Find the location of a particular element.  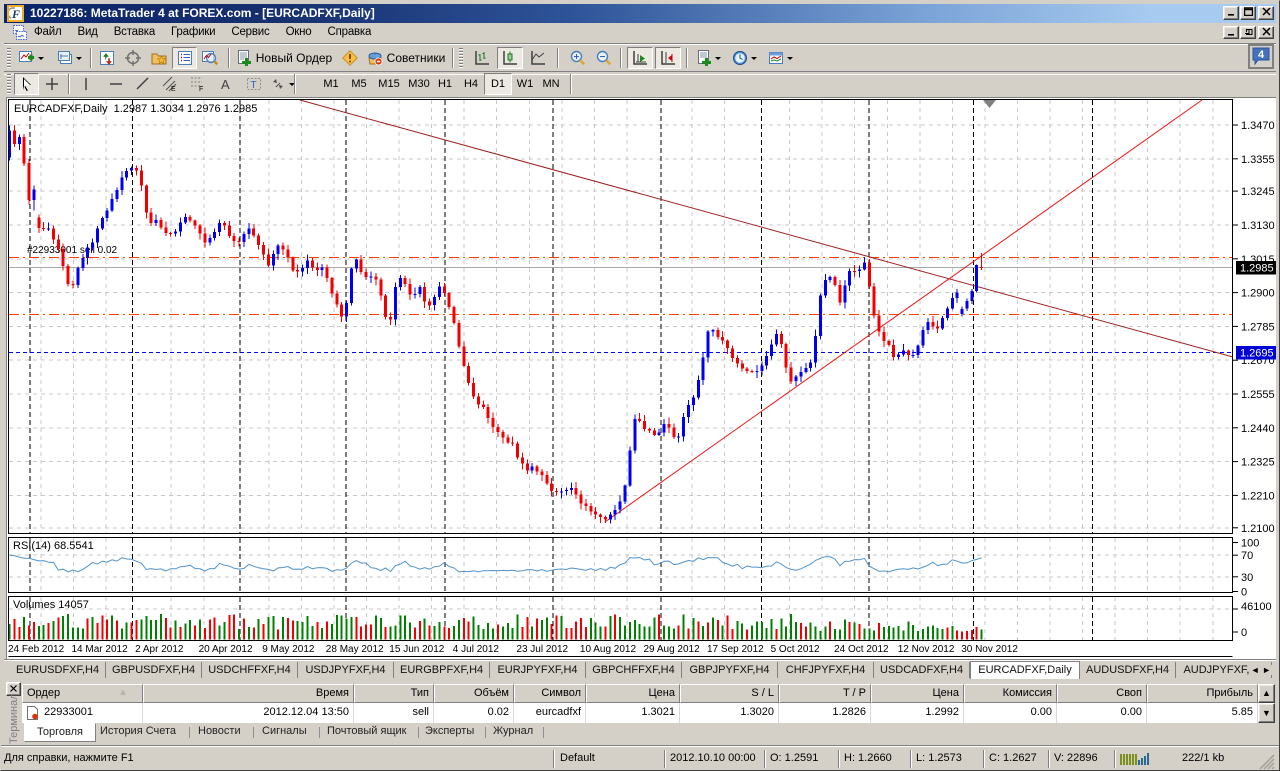

svg-text: 24 Oct 2012 is located at coordinates (861, 649).